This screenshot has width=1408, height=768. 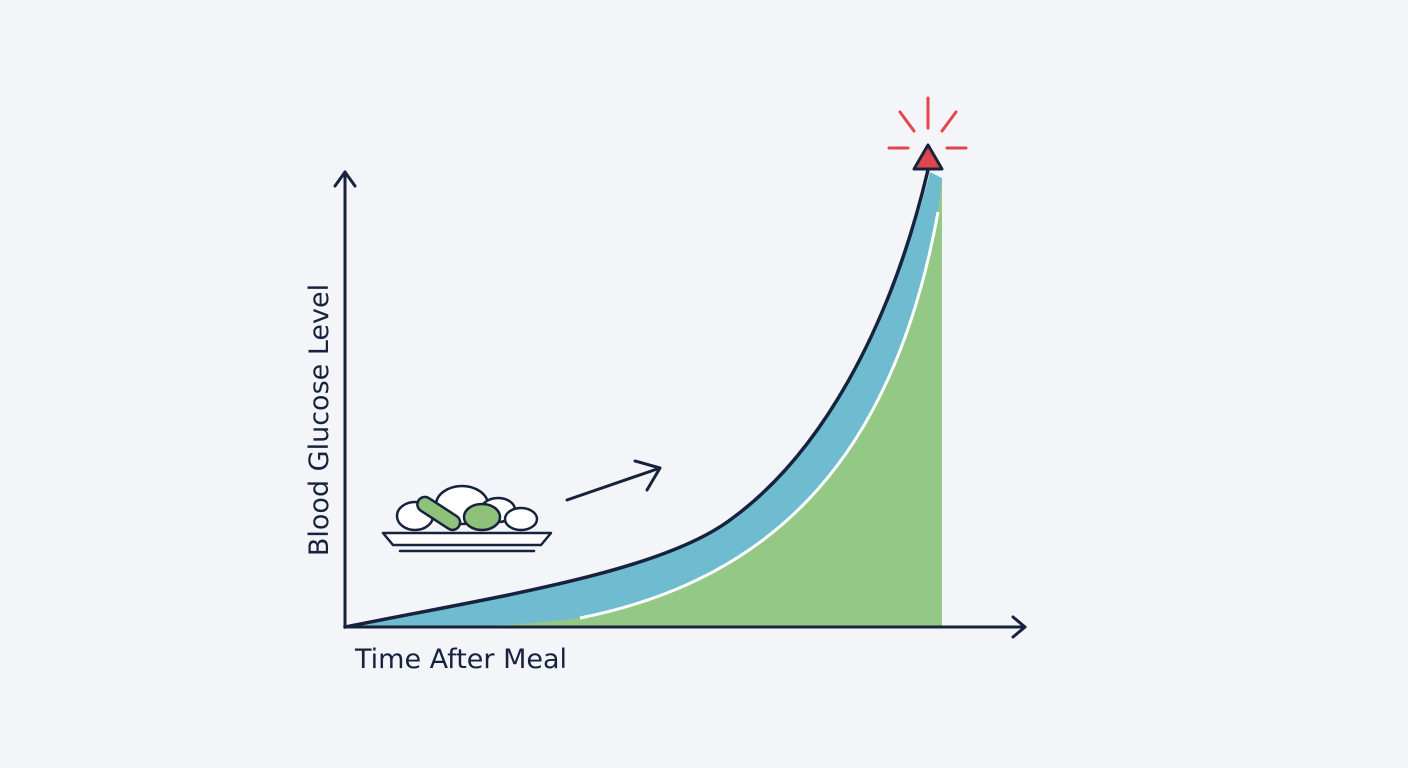 What do you see at coordinates (319, 420) in the screenshot?
I see `y-axis-label: Blood Glucose Level` at bounding box center [319, 420].